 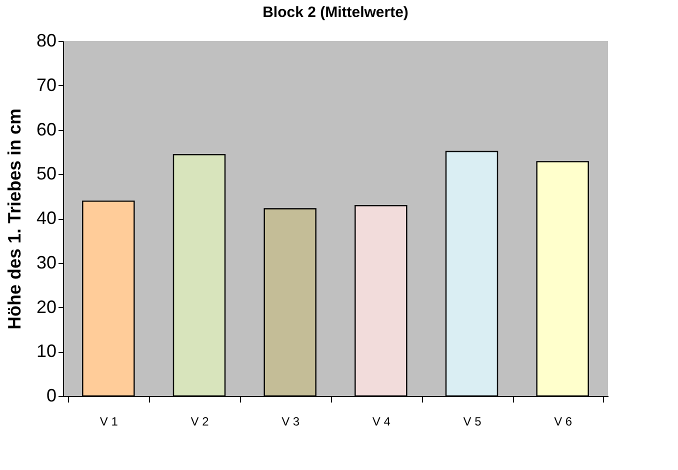 What do you see at coordinates (200, 421) in the screenshot?
I see `x-tick-label: V 2` at bounding box center [200, 421].